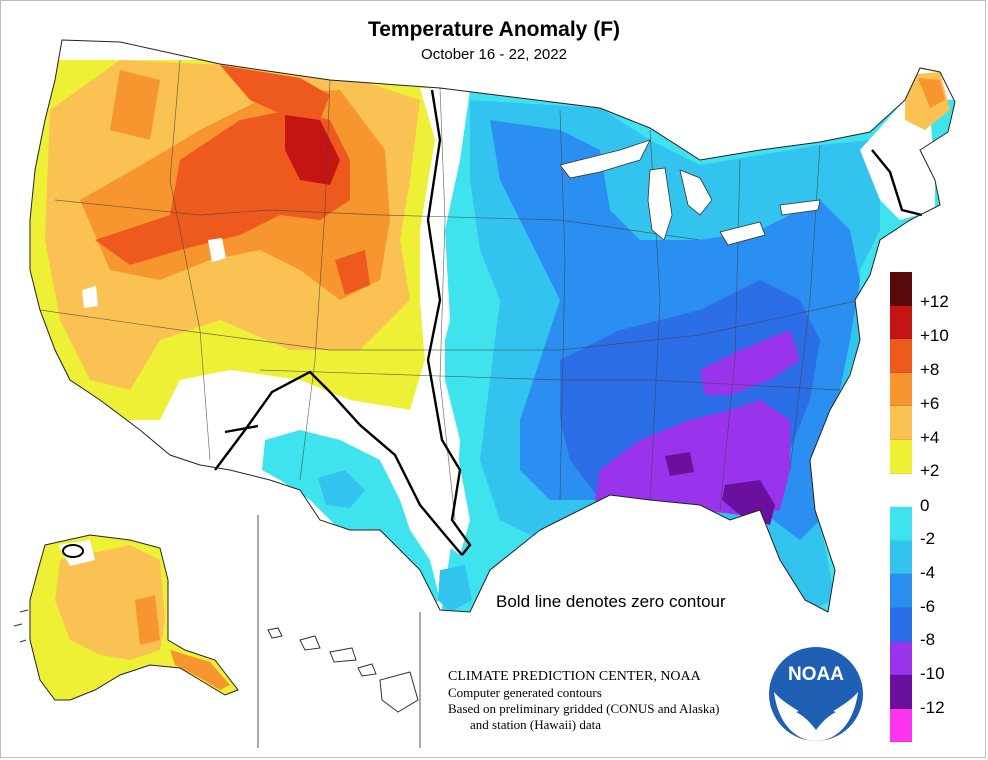 This screenshot has width=988, height=760. I want to click on hawaii-inset, so click(343, 670).